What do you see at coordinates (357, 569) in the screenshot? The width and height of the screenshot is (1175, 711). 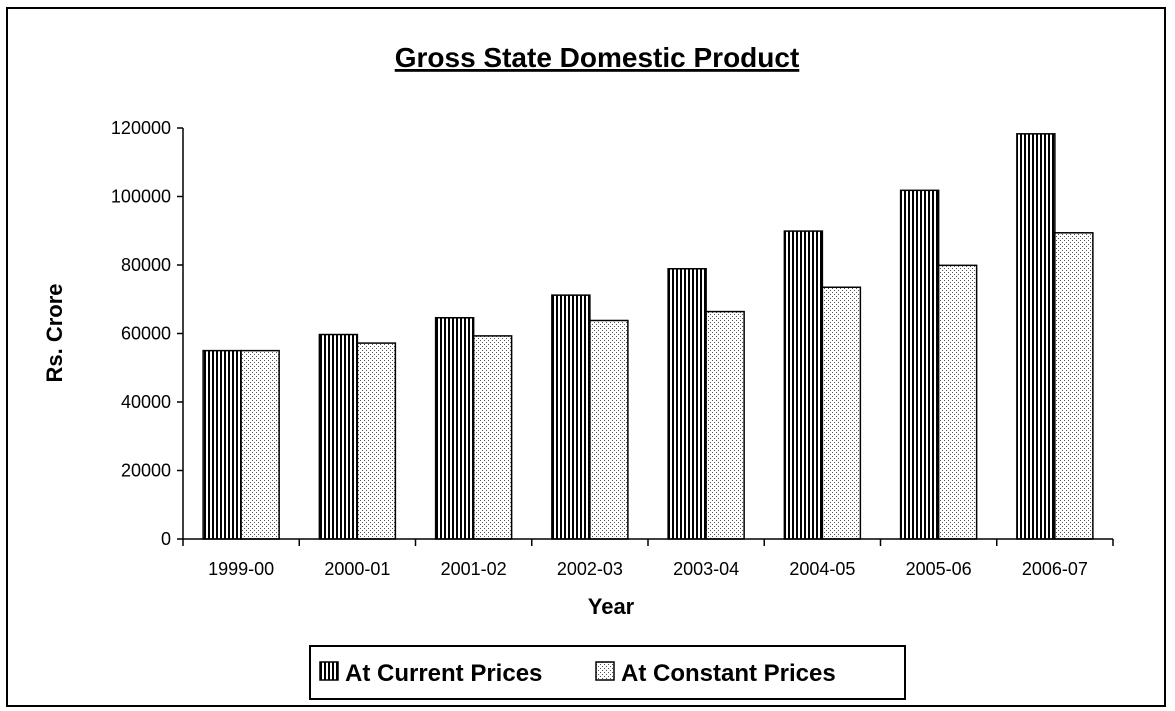 I see `x-tick-label: 2000-01` at bounding box center [357, 569].